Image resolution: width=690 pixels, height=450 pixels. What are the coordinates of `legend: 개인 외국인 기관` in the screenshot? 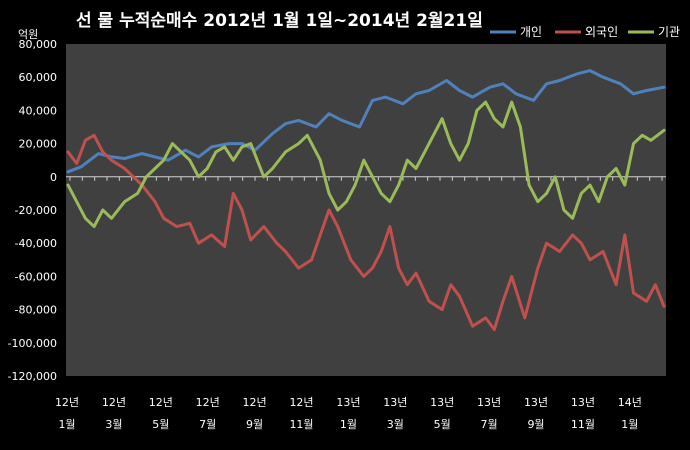 It's located at (585, 32).